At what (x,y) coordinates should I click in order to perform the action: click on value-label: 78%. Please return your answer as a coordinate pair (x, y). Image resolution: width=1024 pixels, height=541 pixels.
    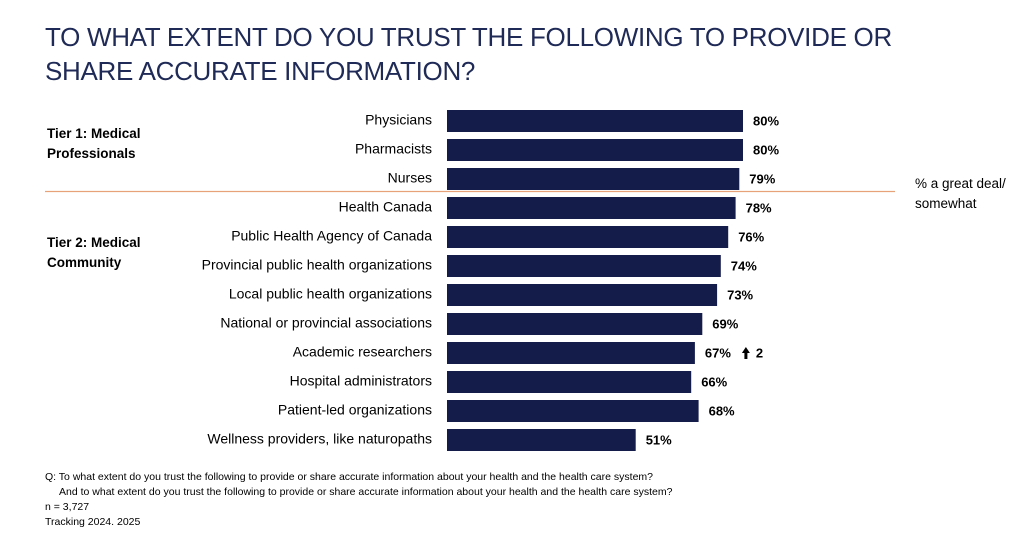
    Looking at the image, I should click on (759, 207).